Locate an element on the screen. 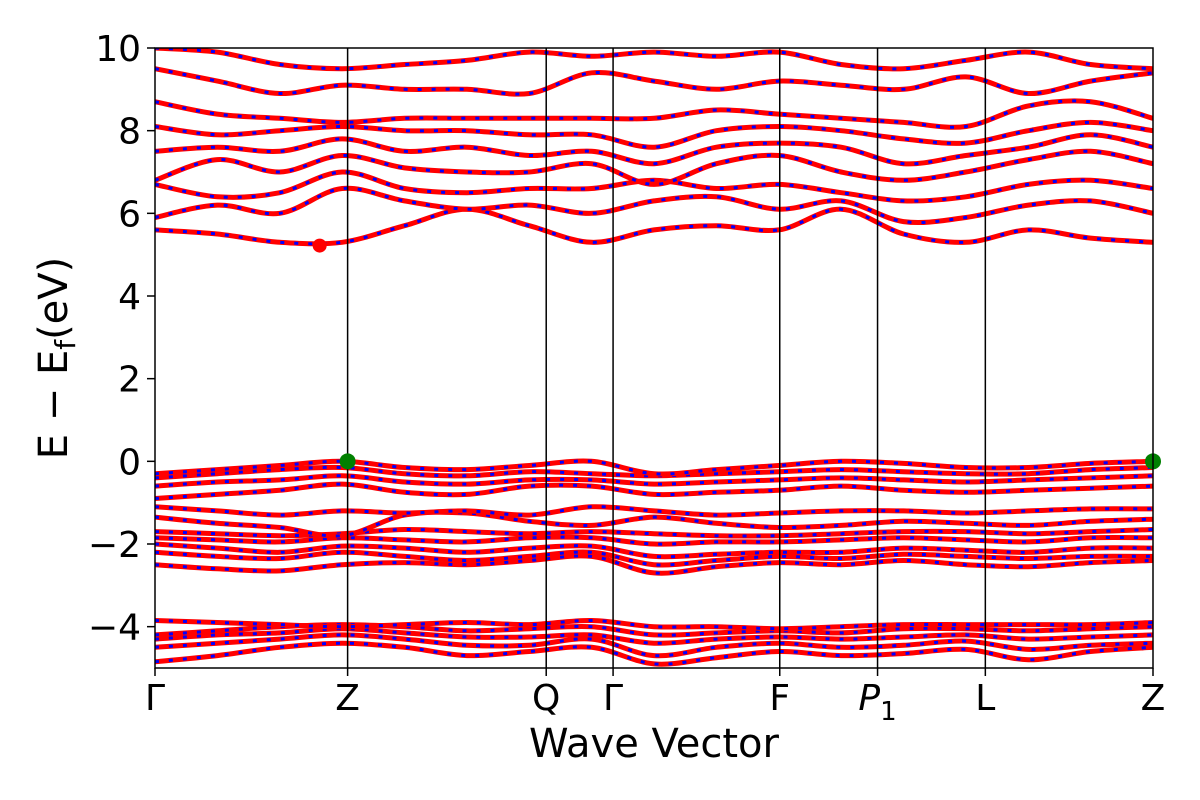  x-tick-label-main: L is located at coordinates (985, 698).